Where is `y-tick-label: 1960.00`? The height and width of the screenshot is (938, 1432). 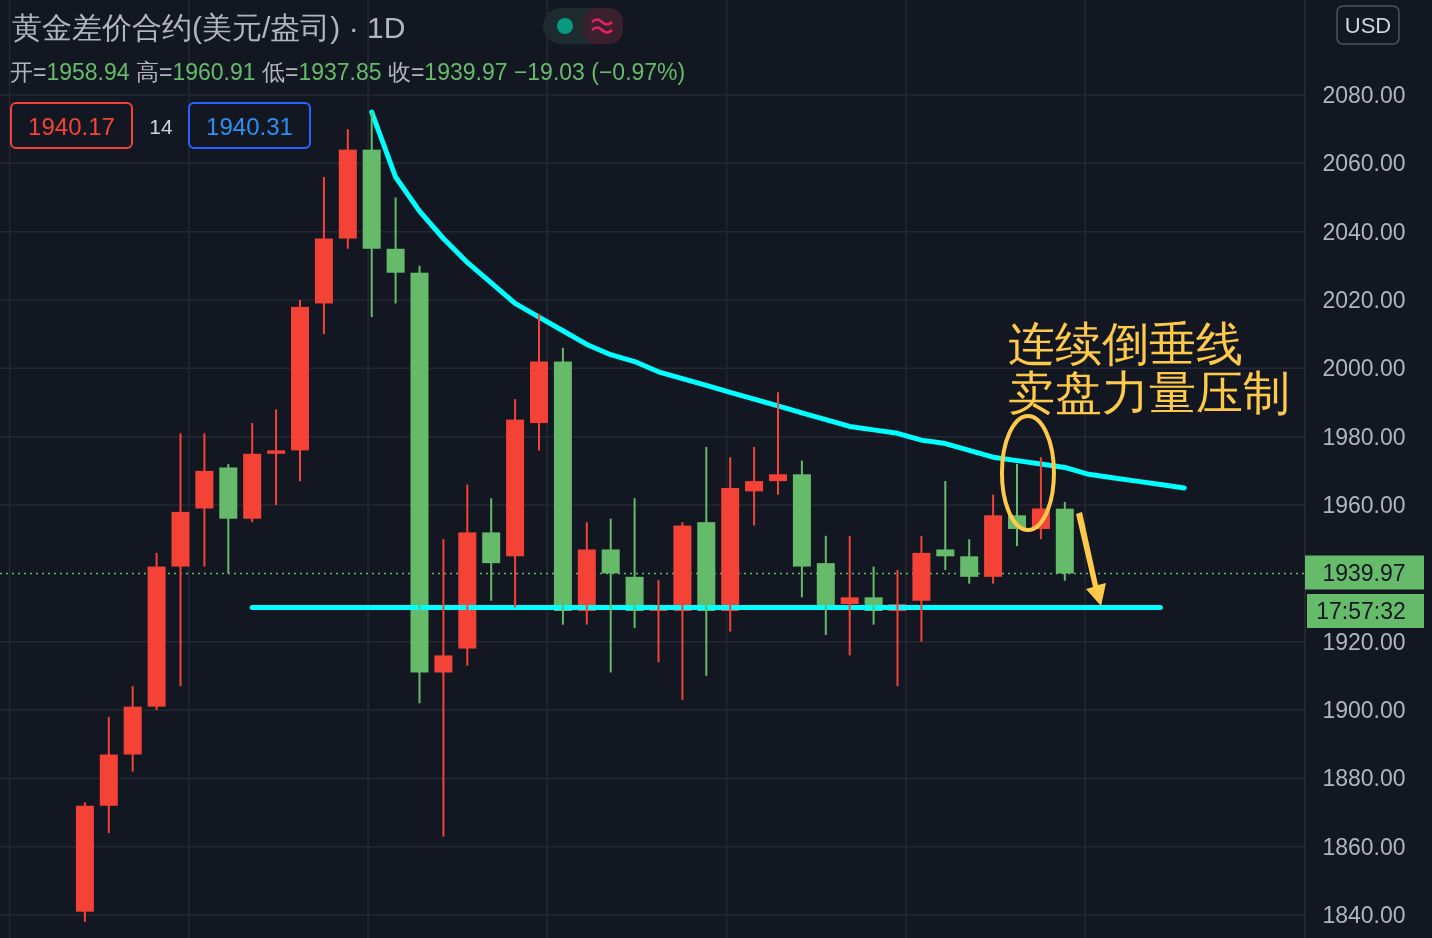 y-tick-label: 1960.00 is located at coordinates (1364, 505).